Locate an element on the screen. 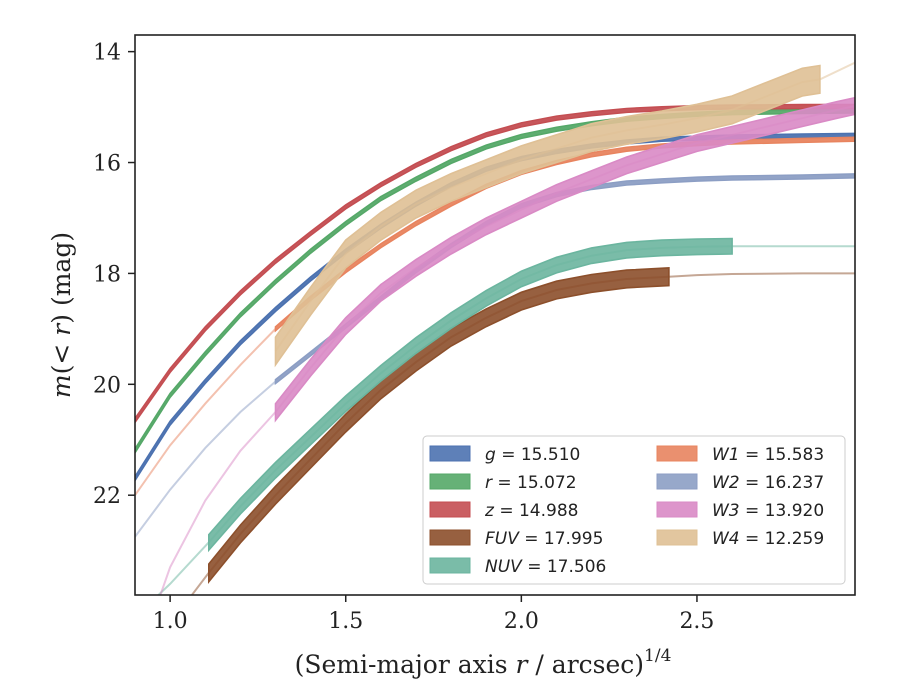 This screenshot has width=900, height=700. x-tick-label: 1.5 is located at coordinates (345, 621).